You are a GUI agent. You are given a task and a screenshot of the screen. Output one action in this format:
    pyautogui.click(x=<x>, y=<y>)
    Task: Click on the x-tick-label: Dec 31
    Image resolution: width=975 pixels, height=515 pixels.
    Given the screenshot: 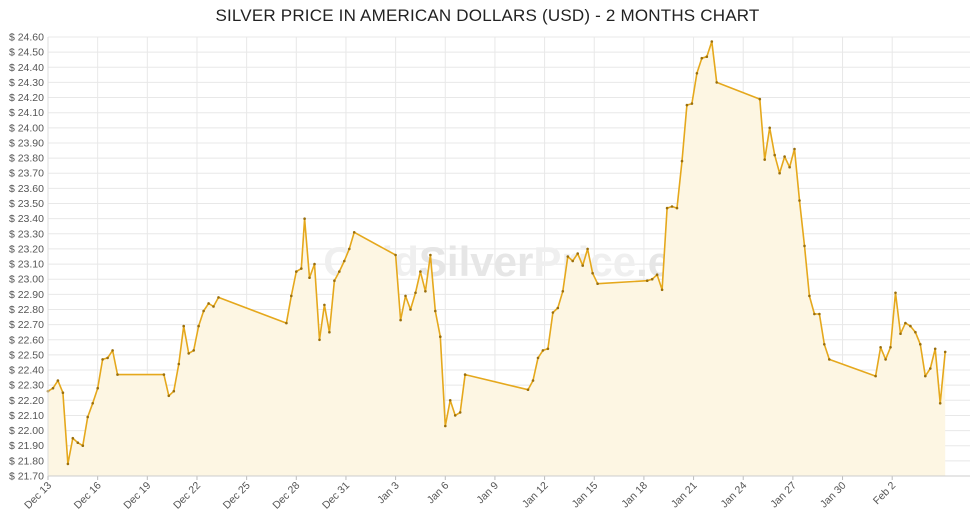 What is the action you would take?
    pyautogui.click(x=336, y=496)
    